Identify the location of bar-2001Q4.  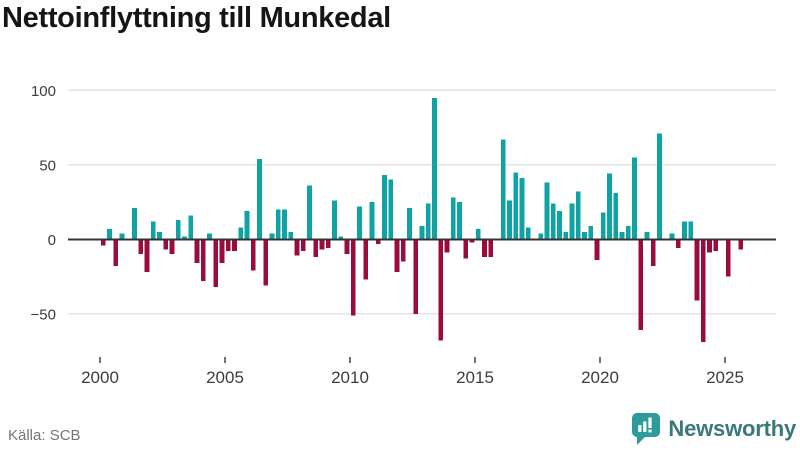
(147, 256).